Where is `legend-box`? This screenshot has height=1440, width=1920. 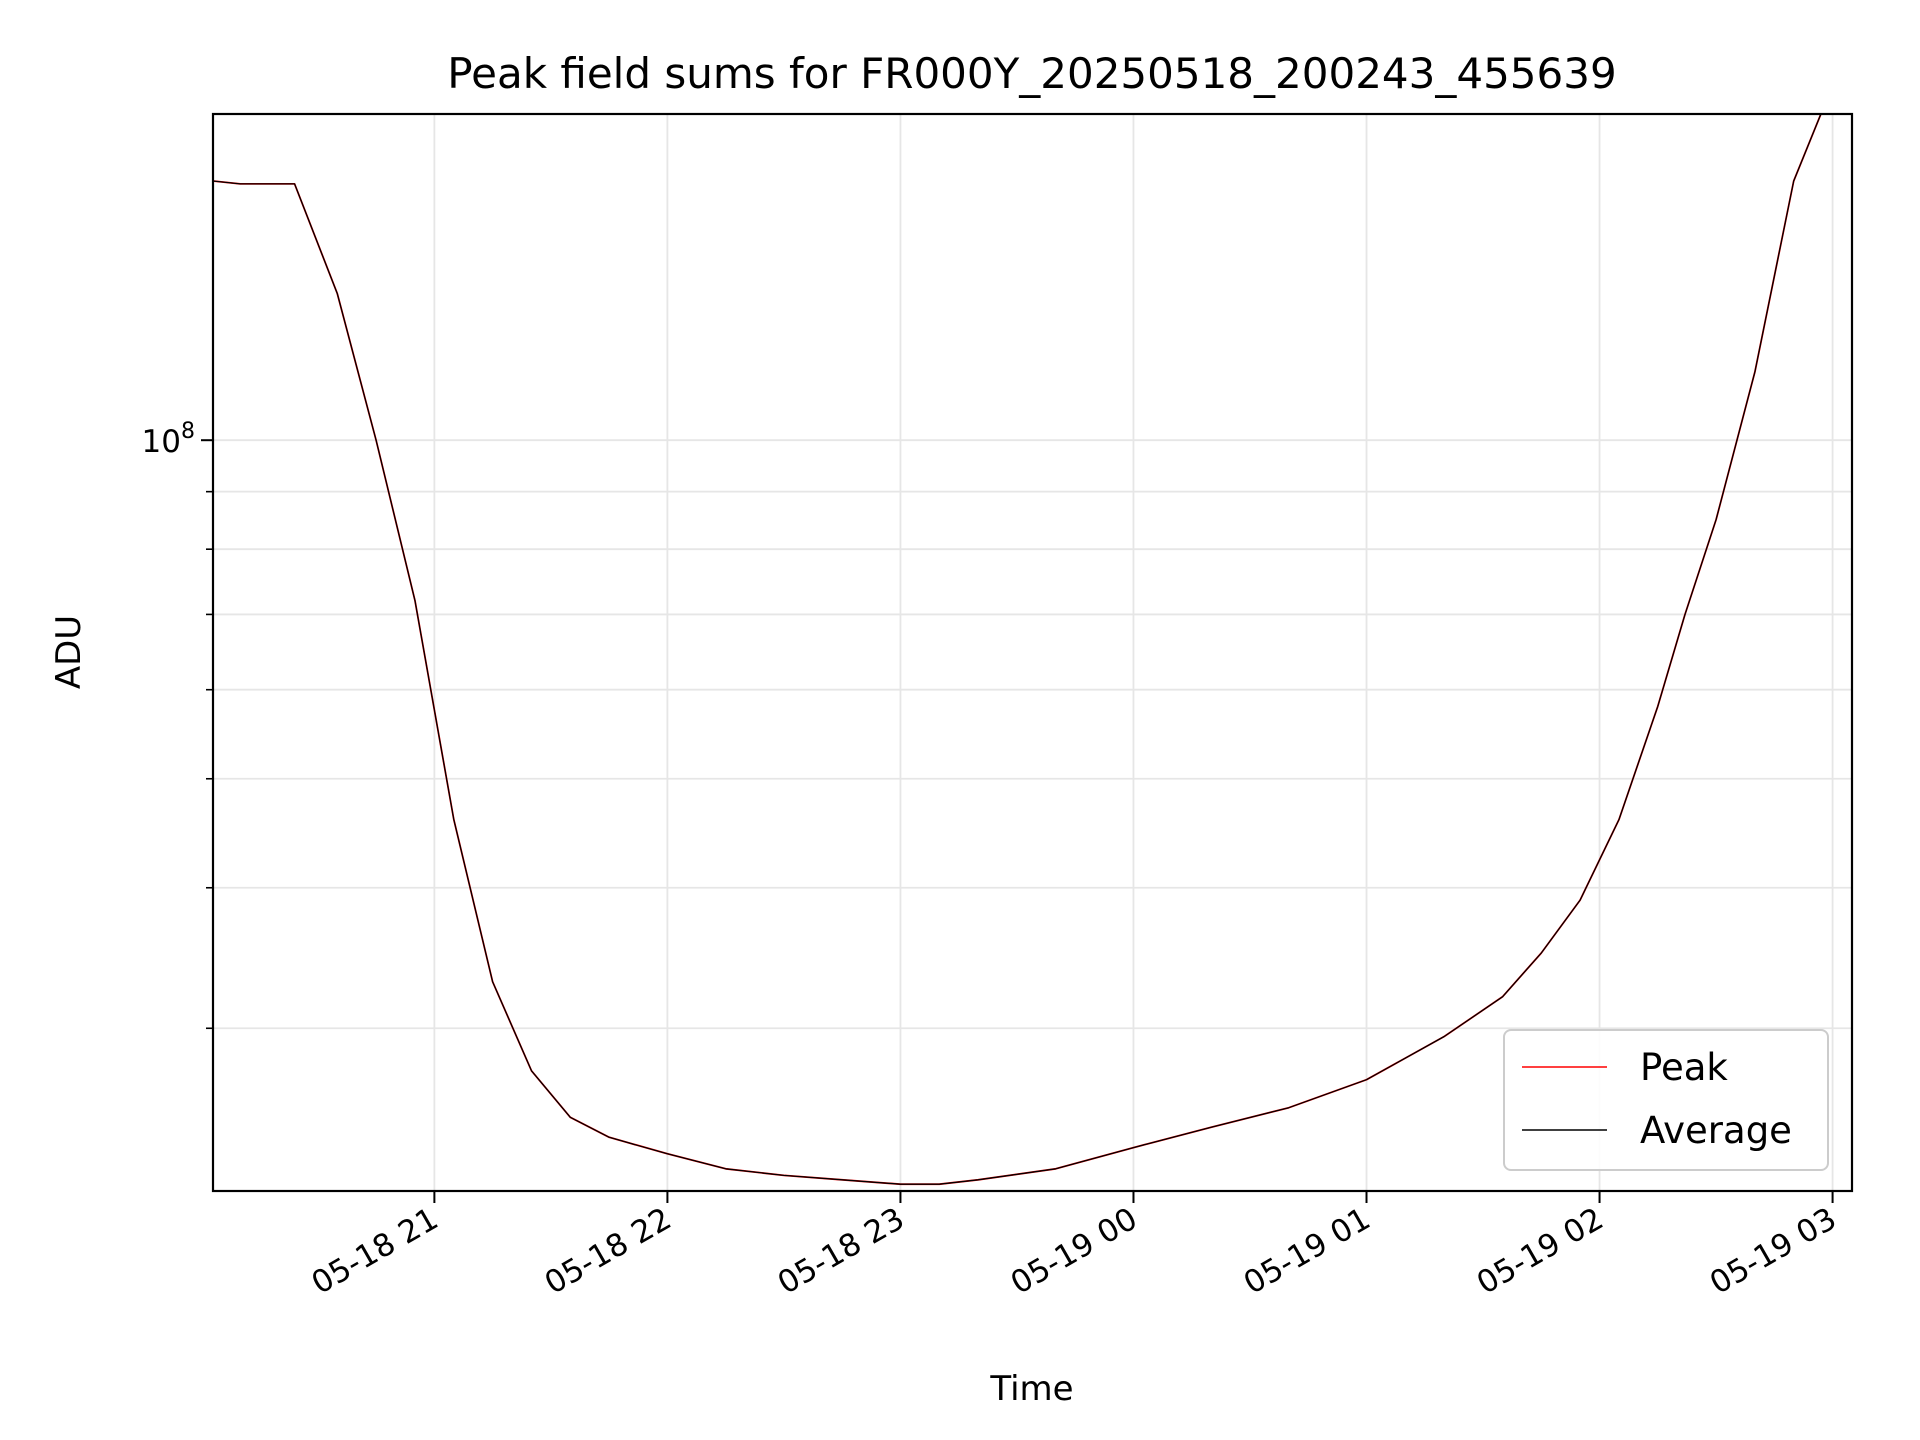 legend-box is located at coordinates (1666, 1100).